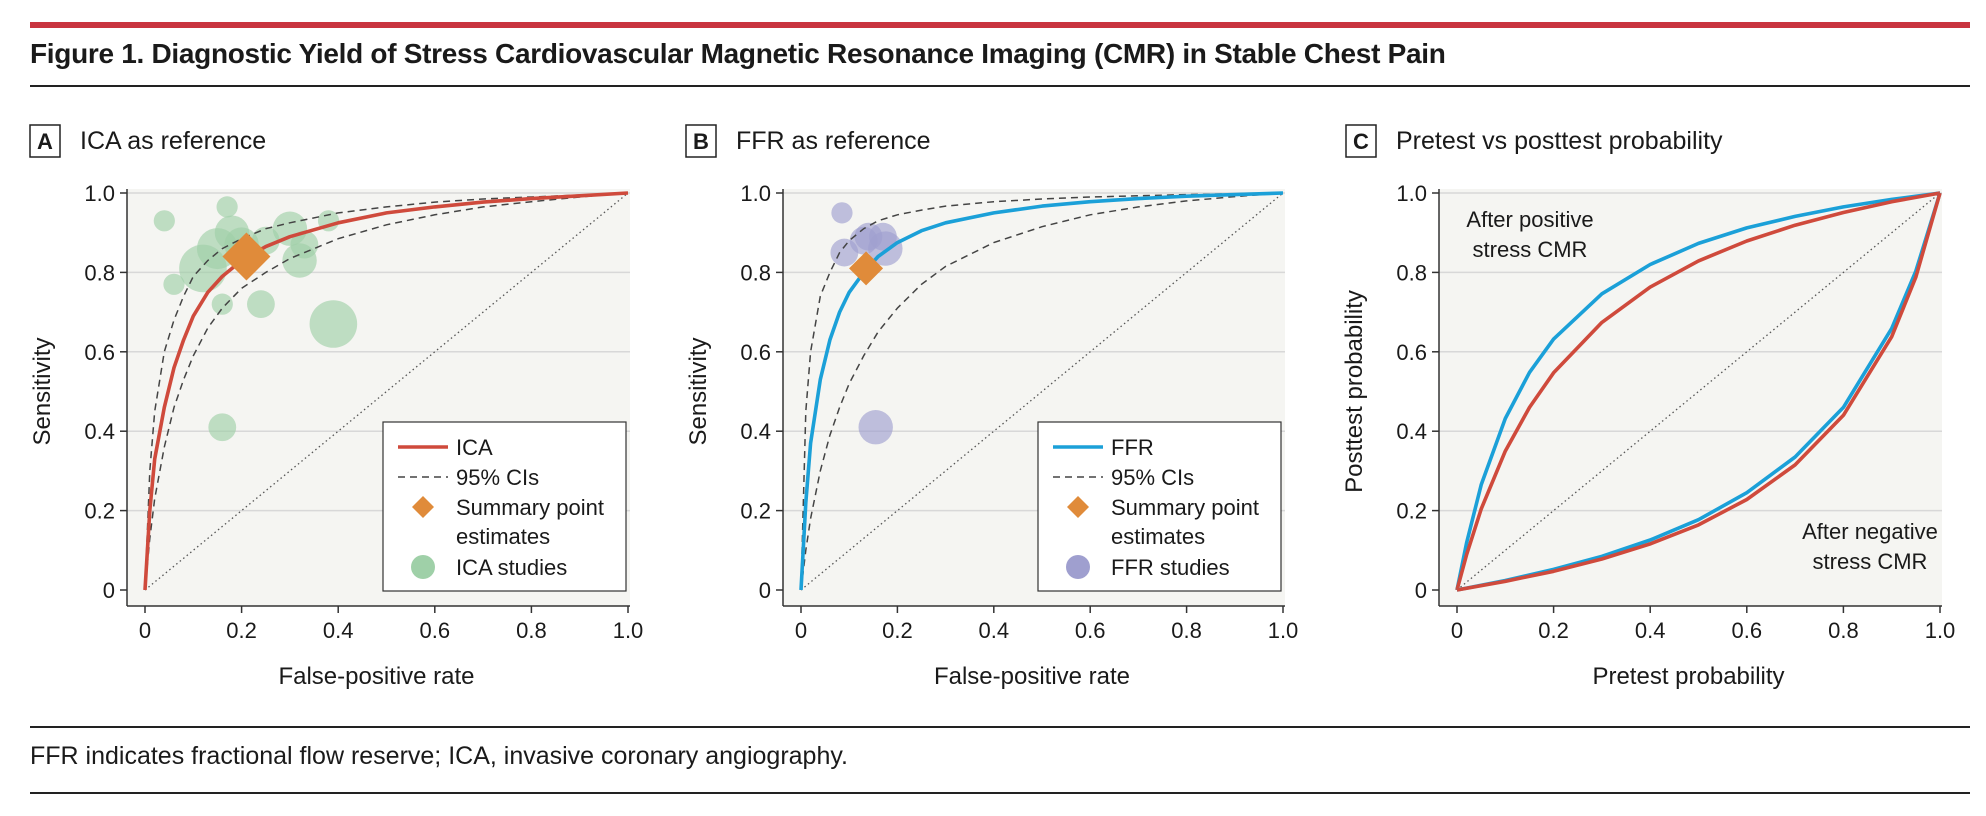  I want to click on x-axis-label: Pretest probability, so click(1688, 676).